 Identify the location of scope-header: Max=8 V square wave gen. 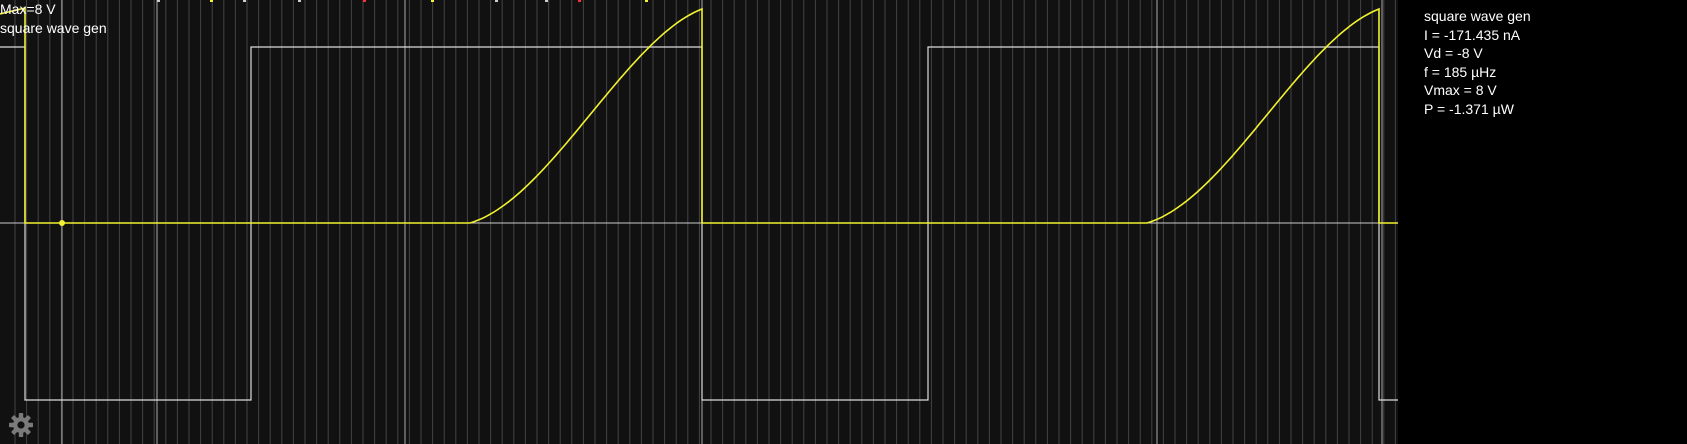
(53, 18).